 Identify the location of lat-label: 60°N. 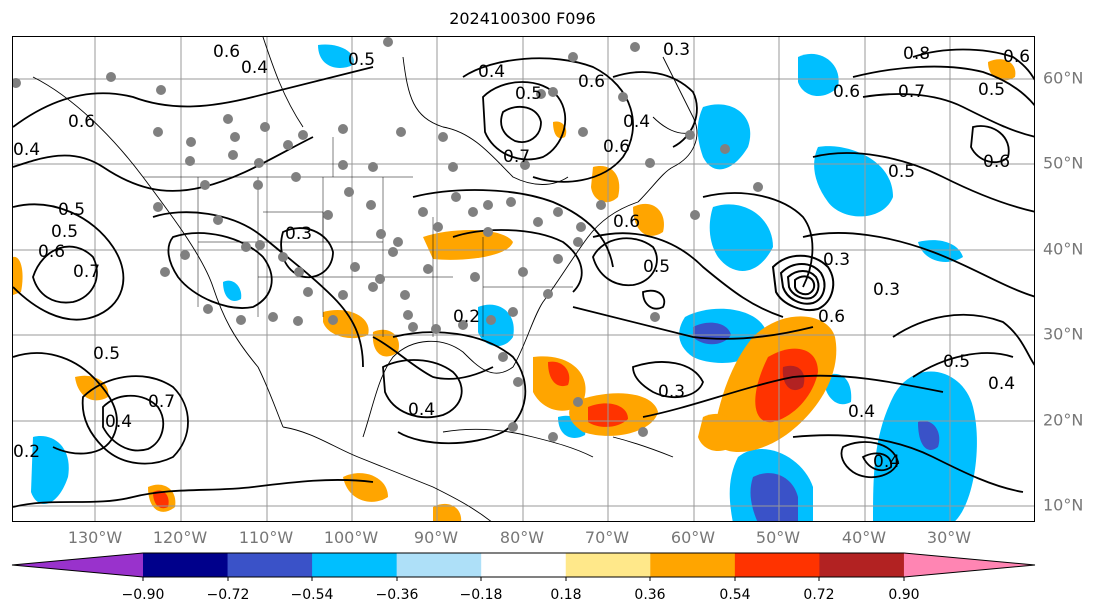
(1063, 78).